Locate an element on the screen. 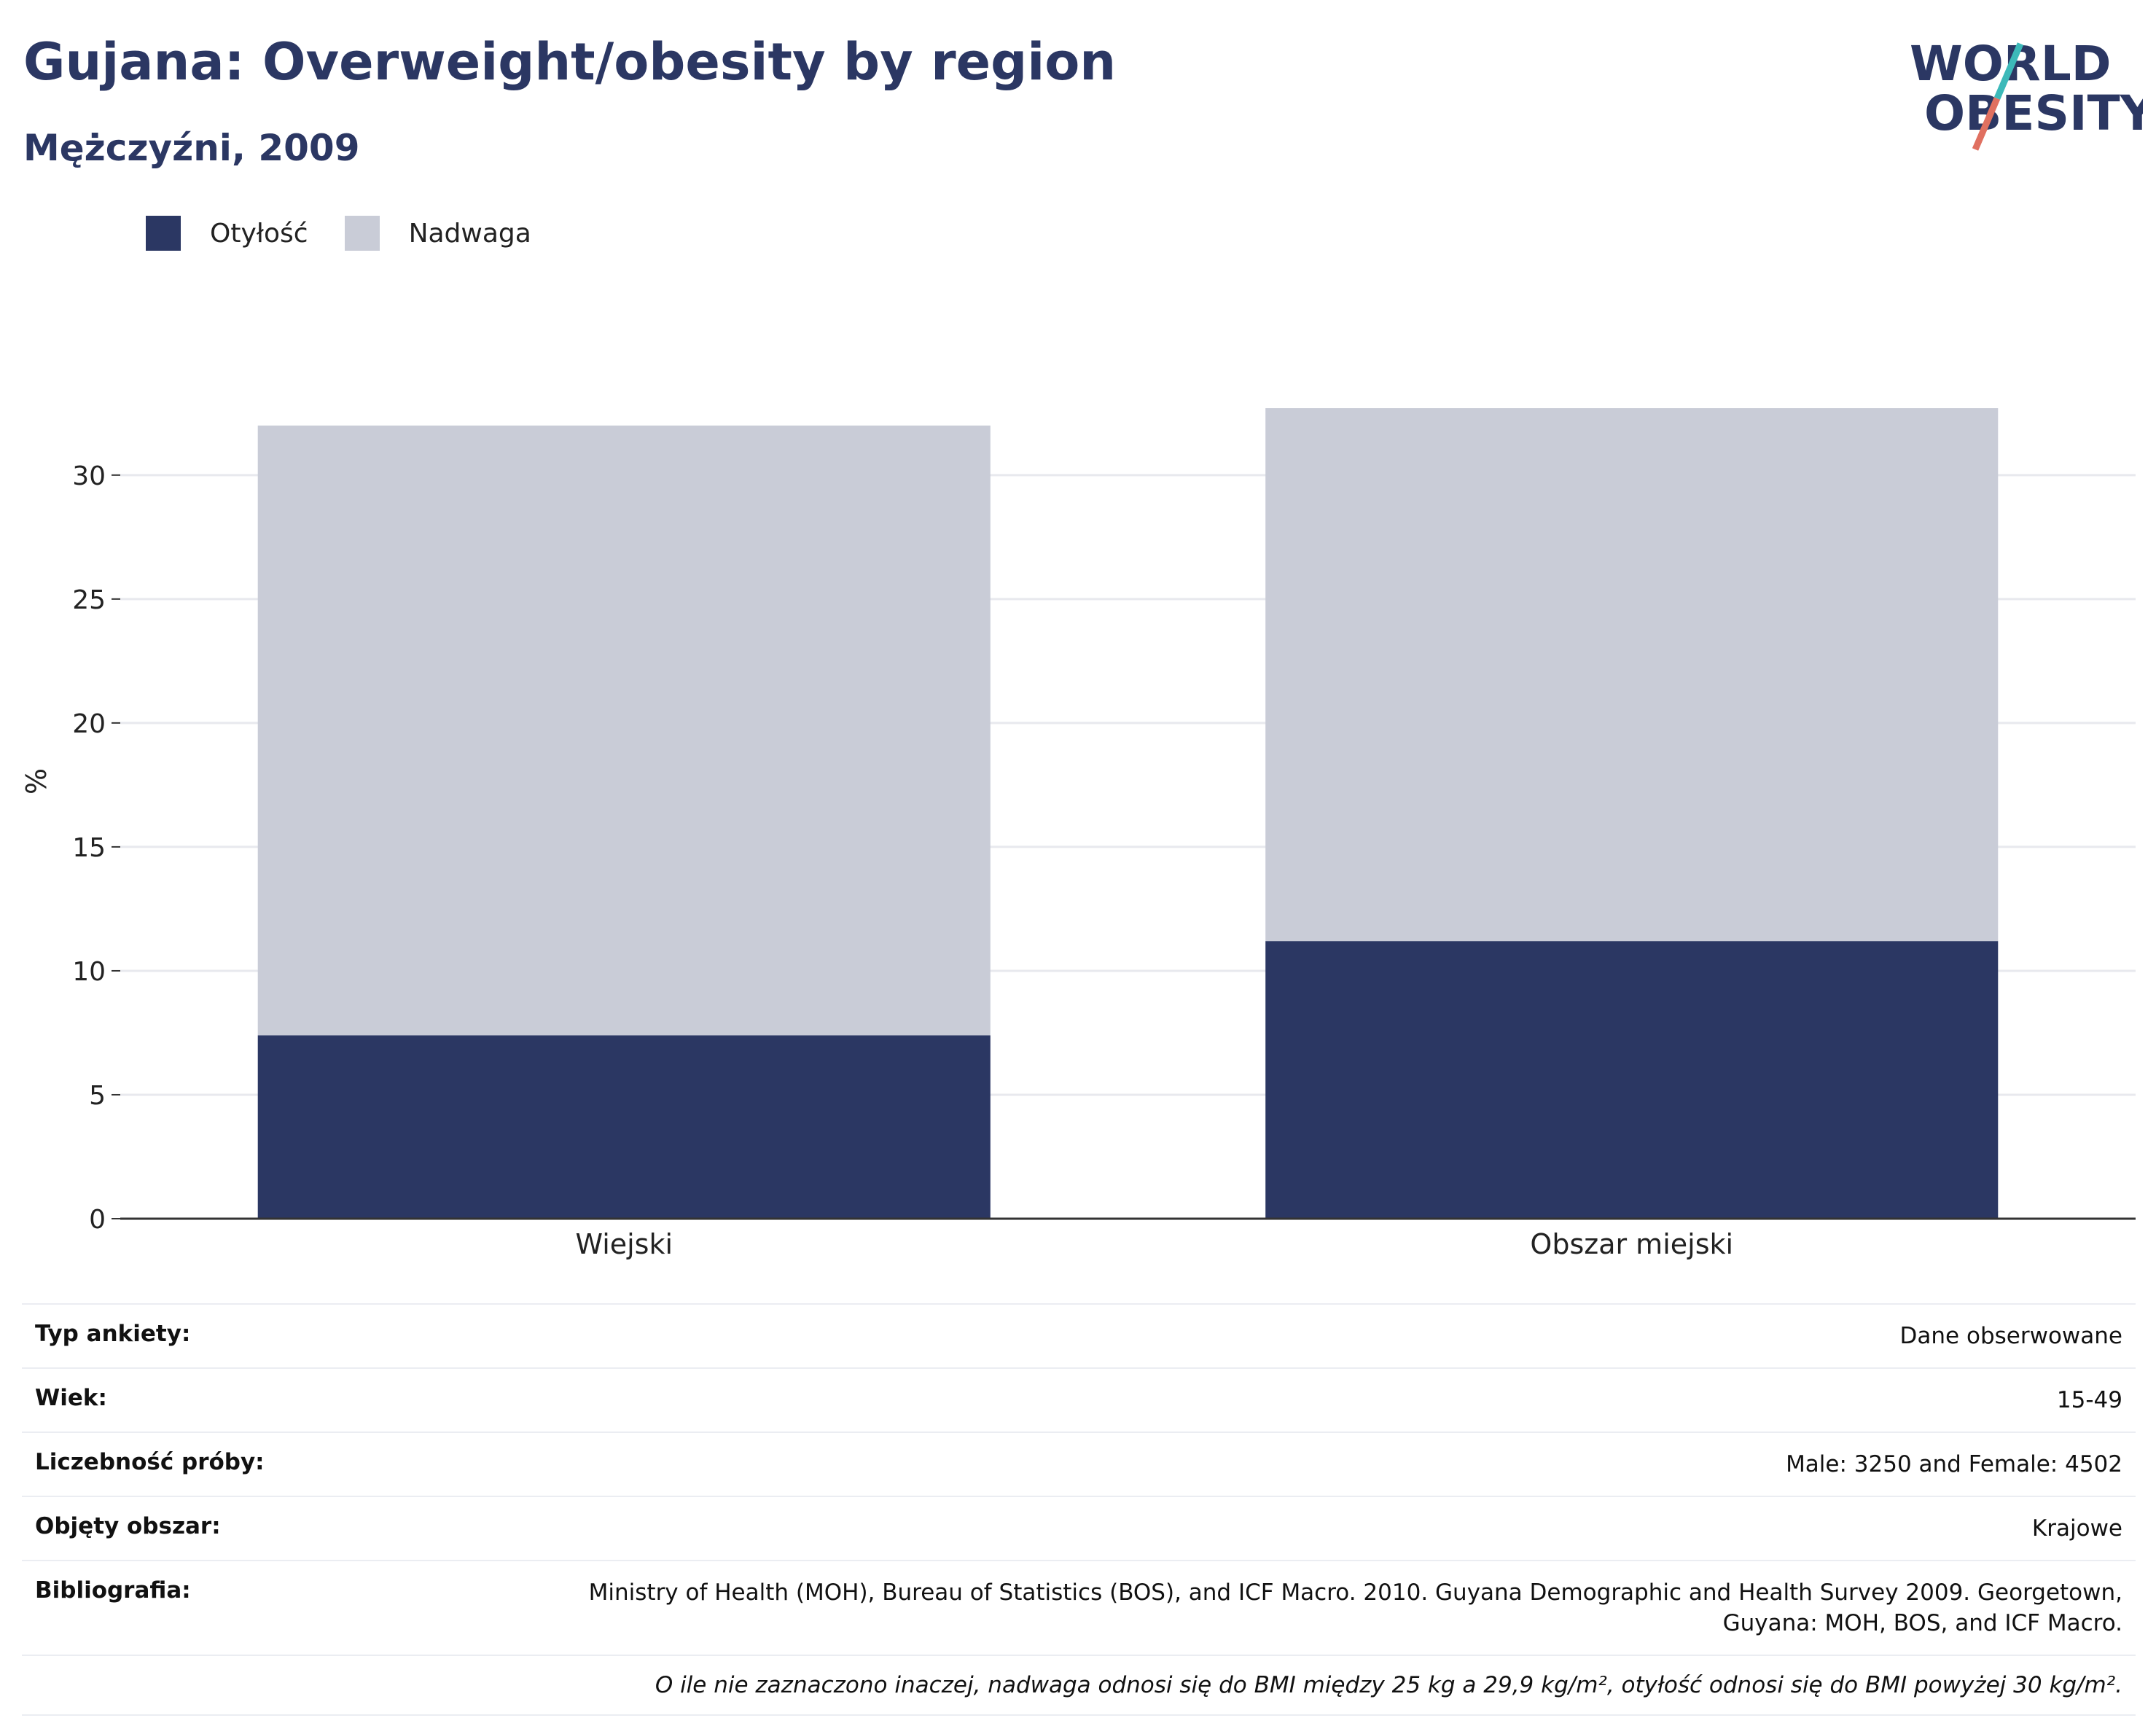 The image size is (2156, 1734). meta-row-age: Wiek: 15-49 is located at coordinates (1079, 1399).